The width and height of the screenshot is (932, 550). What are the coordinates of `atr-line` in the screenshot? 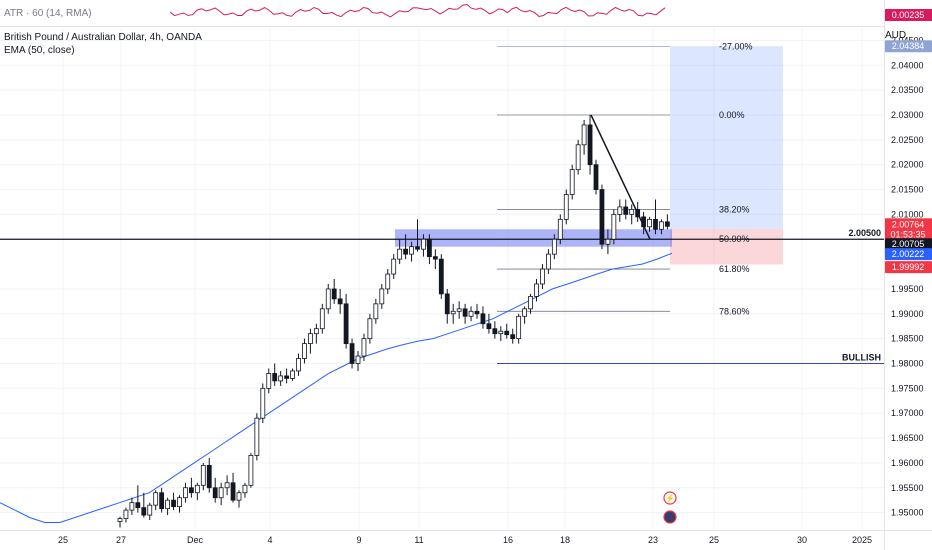 It's located at (417, 10).